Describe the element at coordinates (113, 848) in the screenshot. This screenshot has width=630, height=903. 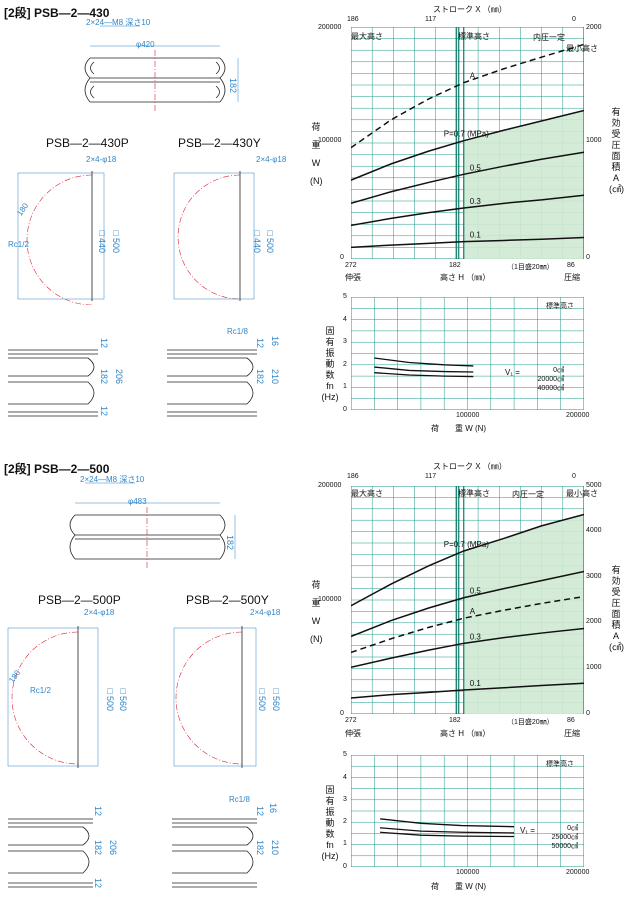
I see `h-206-p-2: 206` at that location.